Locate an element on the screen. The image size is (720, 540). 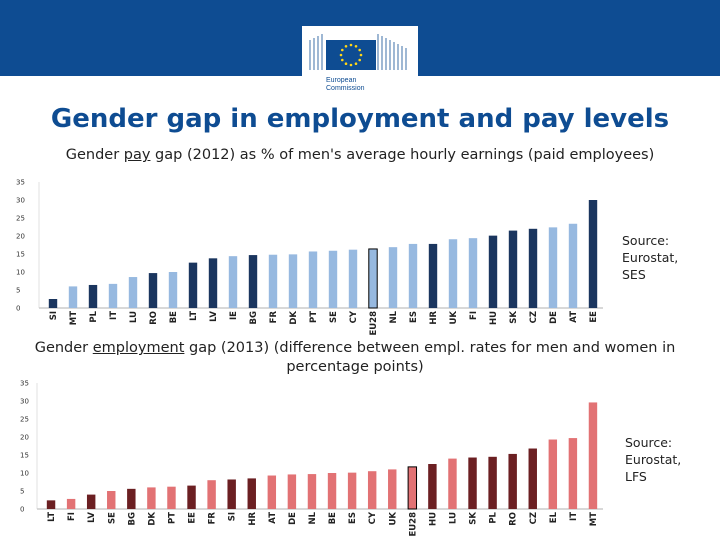
category-label: FI is located at coordinates (72, 516).